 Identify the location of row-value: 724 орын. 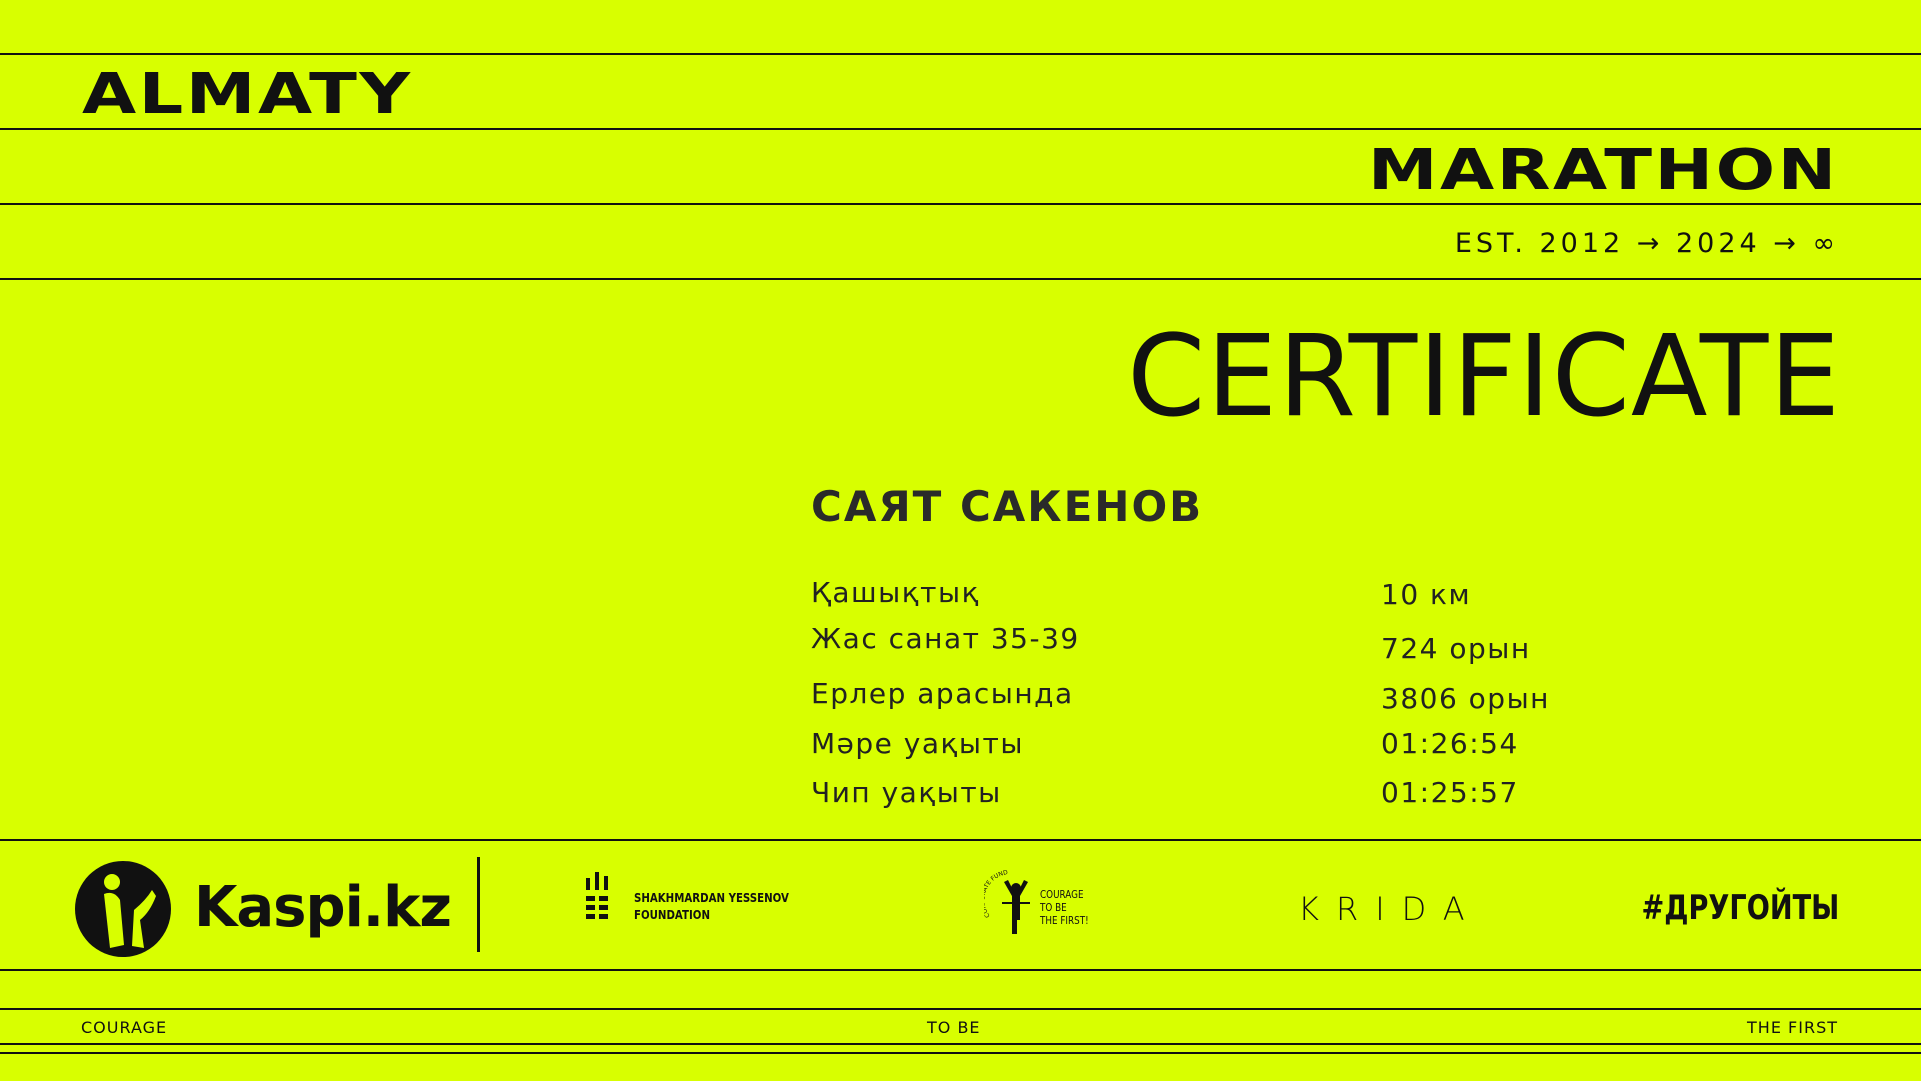
(1456, 648).